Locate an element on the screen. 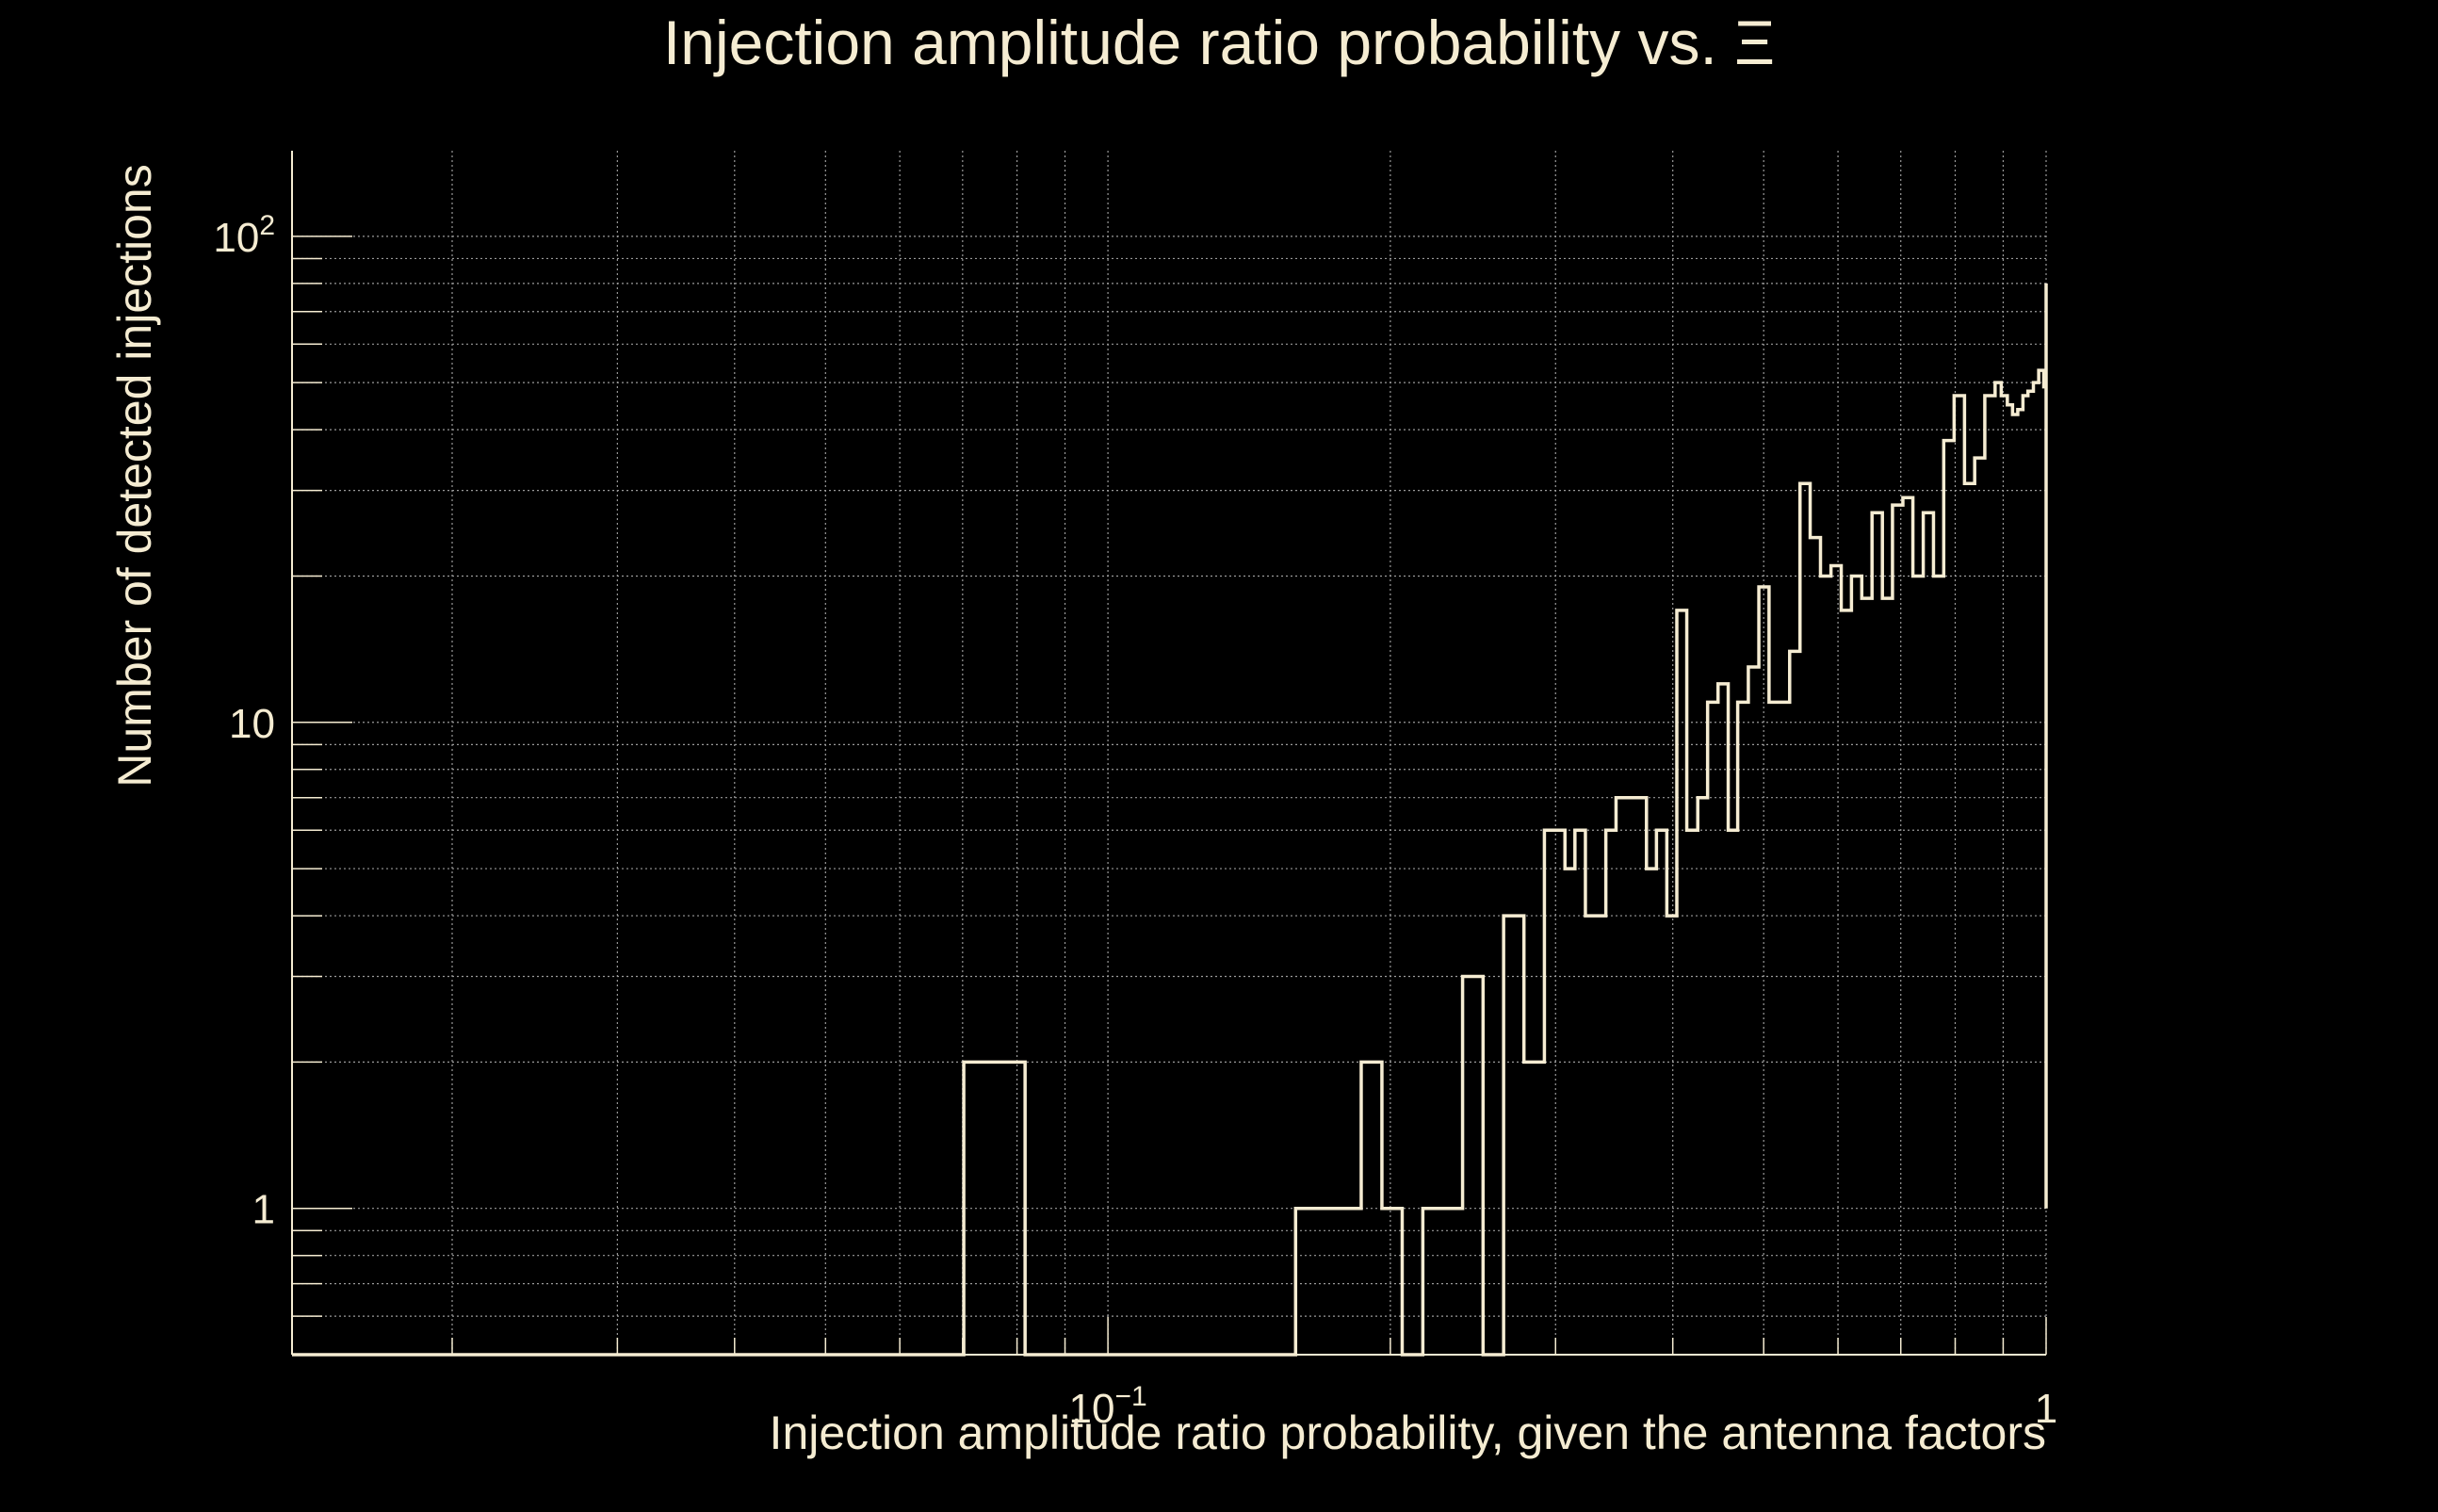 The height and width of the screenshot is (1512, 2438). y-tick-exponent: 2 is located at coordinates (267, 225).